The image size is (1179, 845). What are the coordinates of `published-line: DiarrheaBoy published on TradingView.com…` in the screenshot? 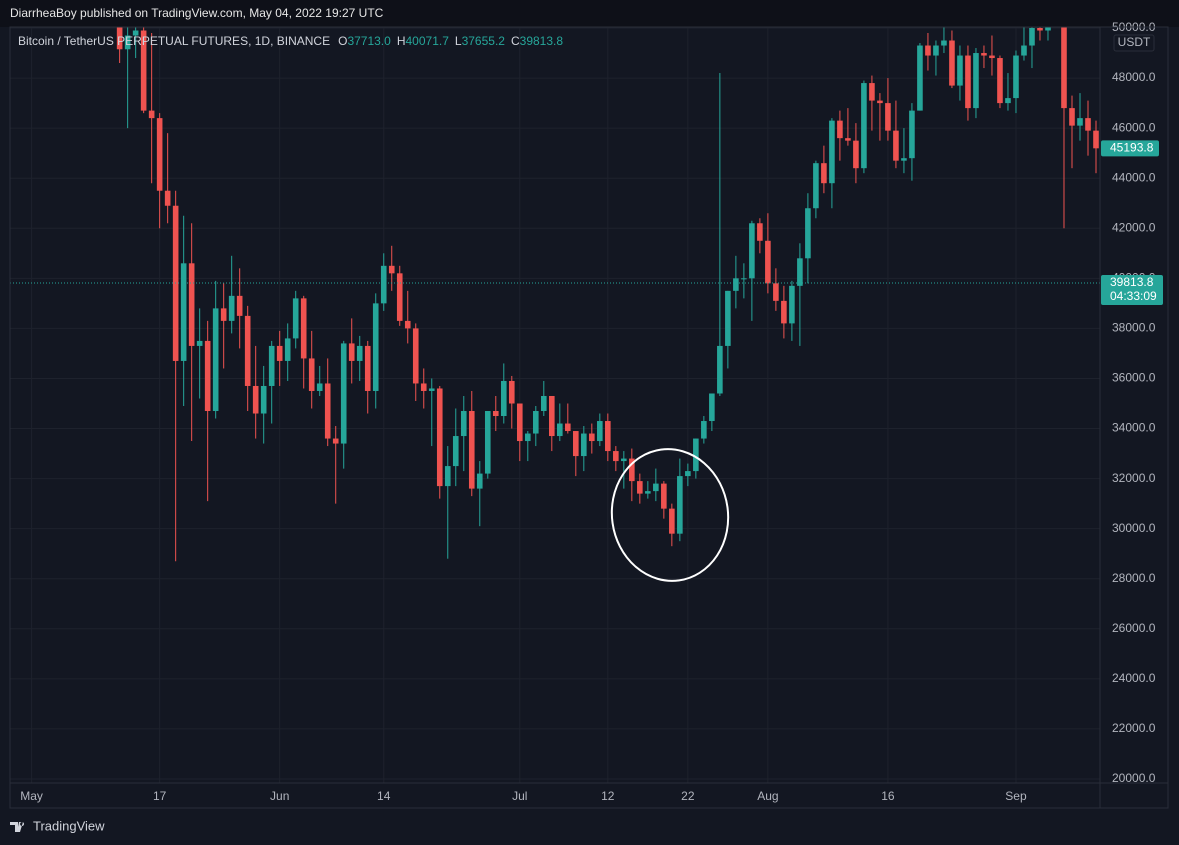 It's located at (197, 13).